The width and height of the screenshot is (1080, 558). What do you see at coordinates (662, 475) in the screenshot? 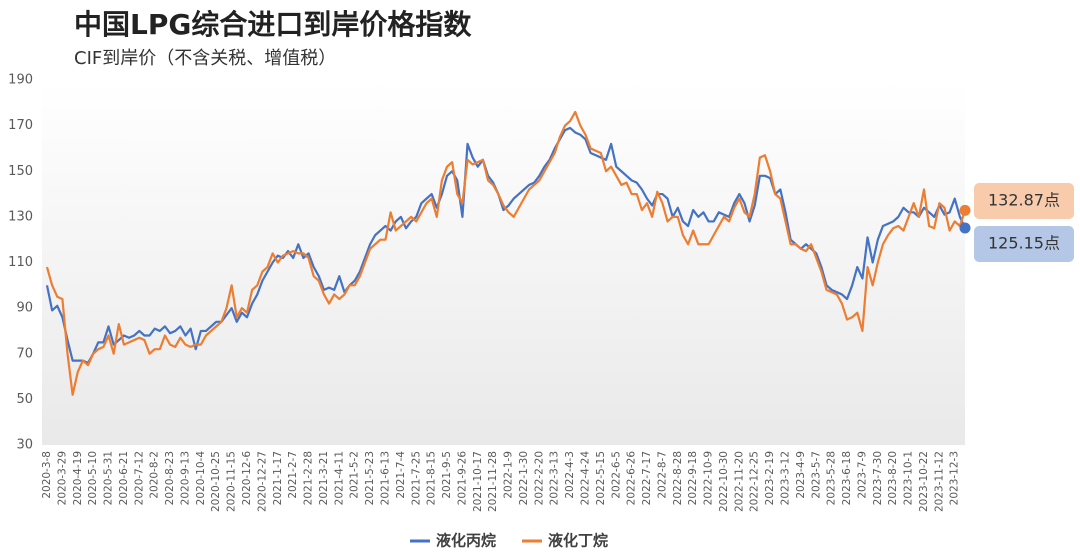
I see `x-tick-label: 2022-8-7` at bounding box center [662, 475].